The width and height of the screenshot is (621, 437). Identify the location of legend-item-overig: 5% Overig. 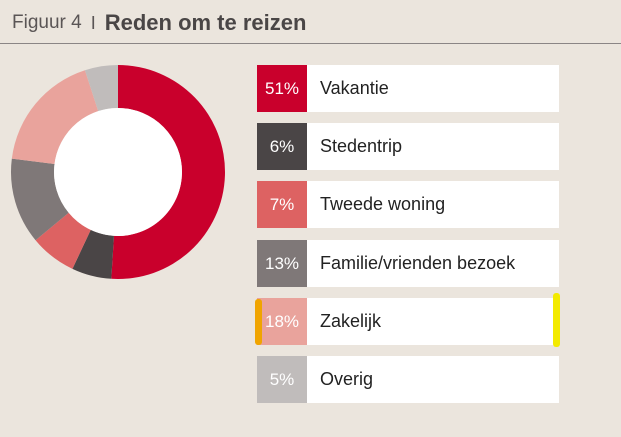
(408, 379).